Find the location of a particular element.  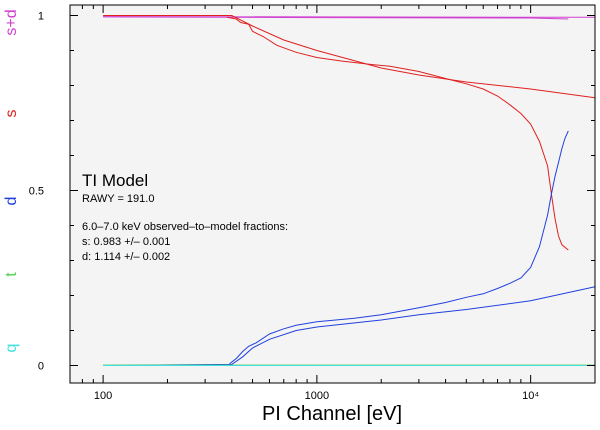

d-fraction: d: 1.114 +/– 0.002 is located at coordinates (126, 257).